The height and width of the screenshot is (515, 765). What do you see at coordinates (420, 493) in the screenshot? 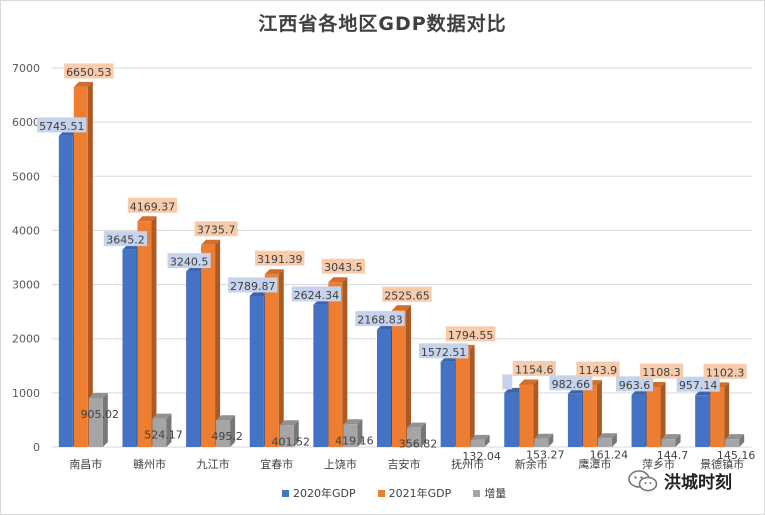
I see `legend-label-2021: 2021年GDP` at bounding box center [420, 493].